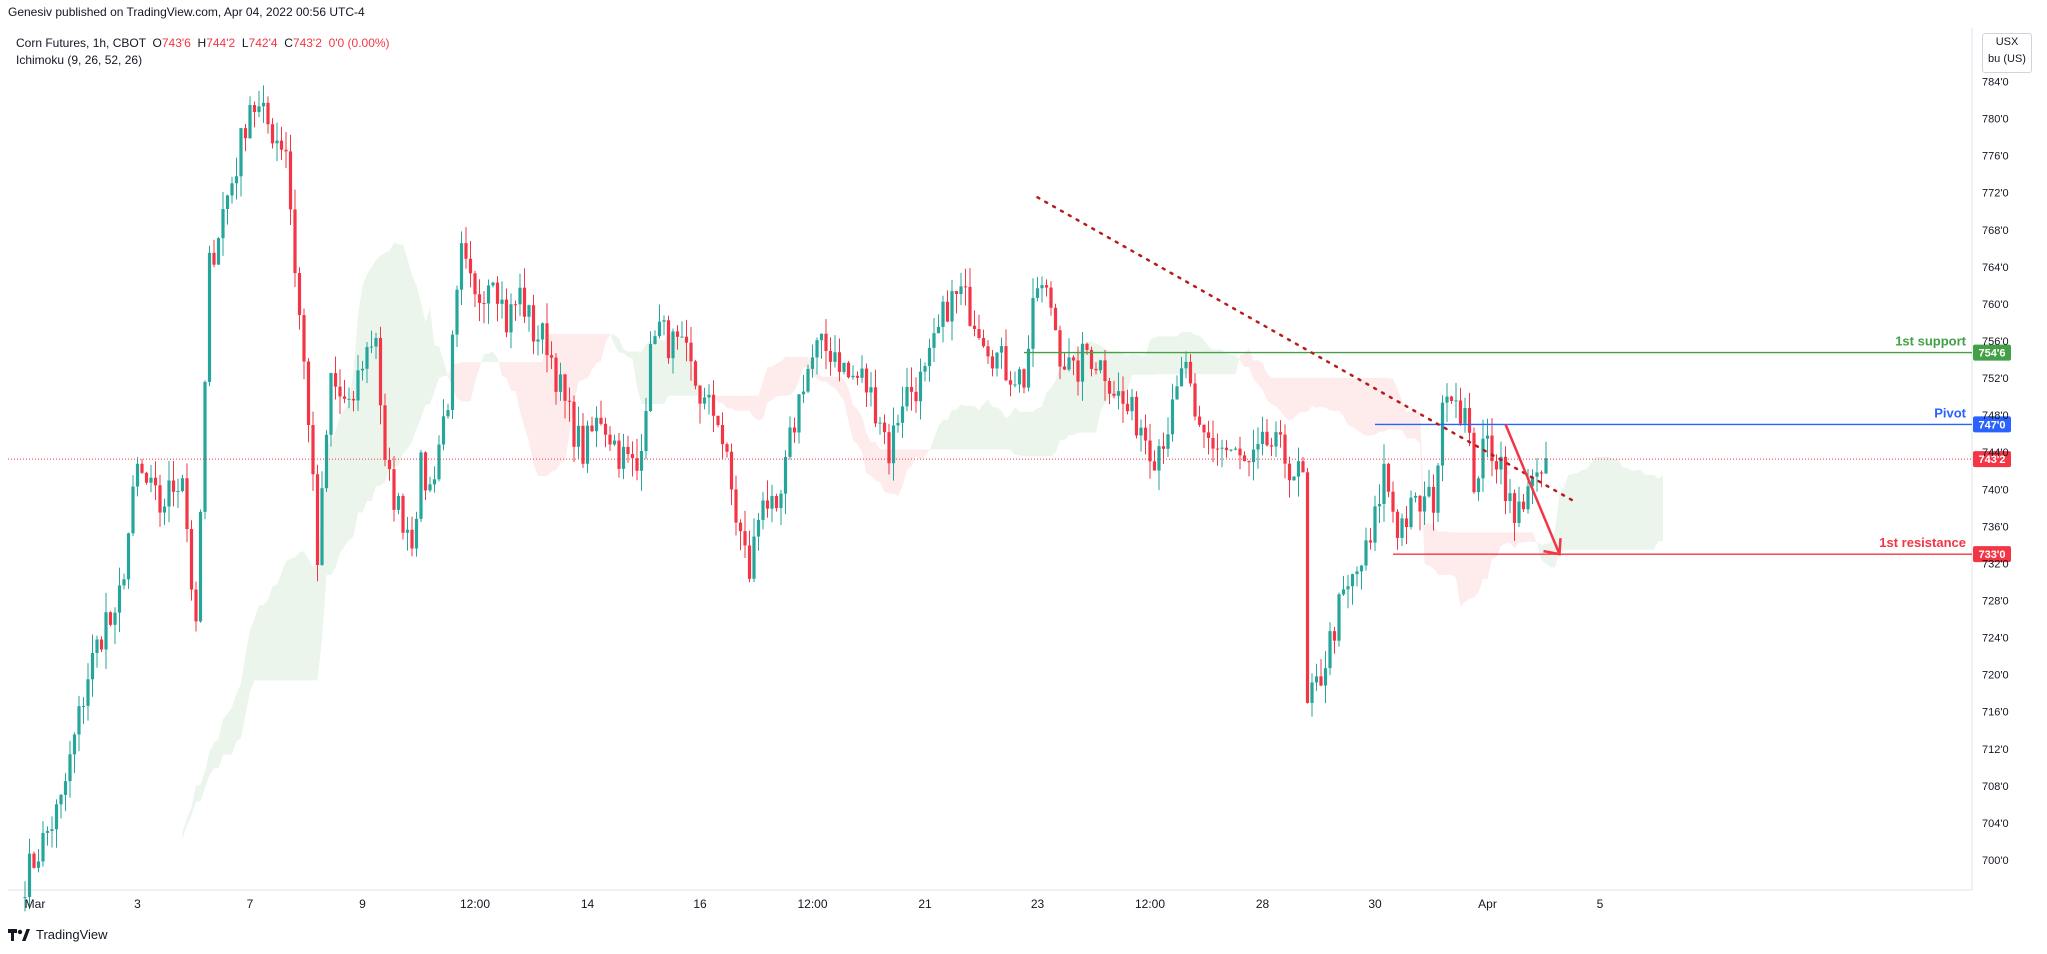 This screenshot has width=2047, height=954. I want to click on time-tick-label: 12:00, so click(812, 904).